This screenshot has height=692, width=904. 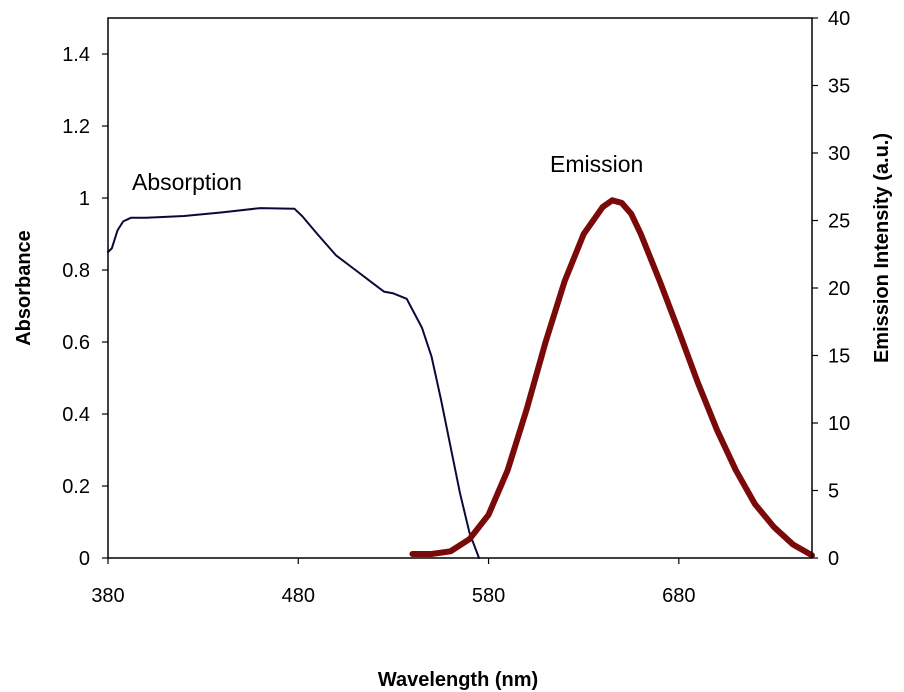 What do you see at coordinates (839, 289) in the screenshot?
I see `y2-tick-label: 20` at bounding box center [839, 289].